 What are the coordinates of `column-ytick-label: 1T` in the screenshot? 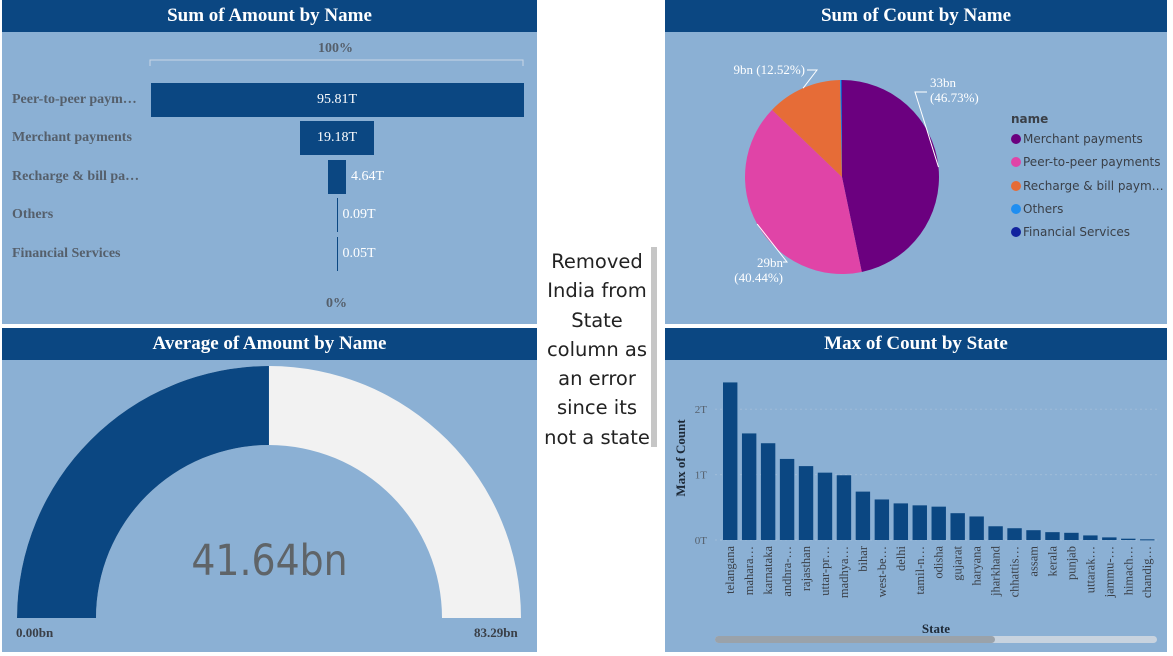 It's located at (701, 476).